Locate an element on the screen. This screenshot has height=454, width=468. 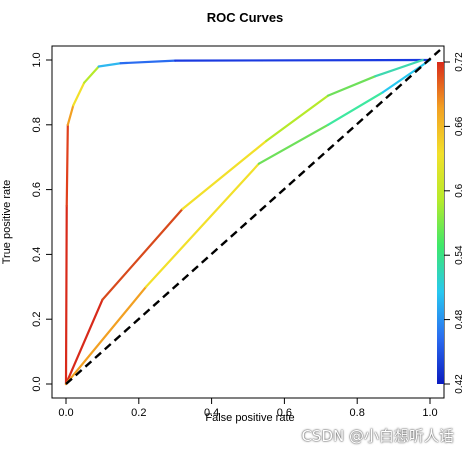
colorbar-tick-label: 0.66 is located at coordinates (459, 126).